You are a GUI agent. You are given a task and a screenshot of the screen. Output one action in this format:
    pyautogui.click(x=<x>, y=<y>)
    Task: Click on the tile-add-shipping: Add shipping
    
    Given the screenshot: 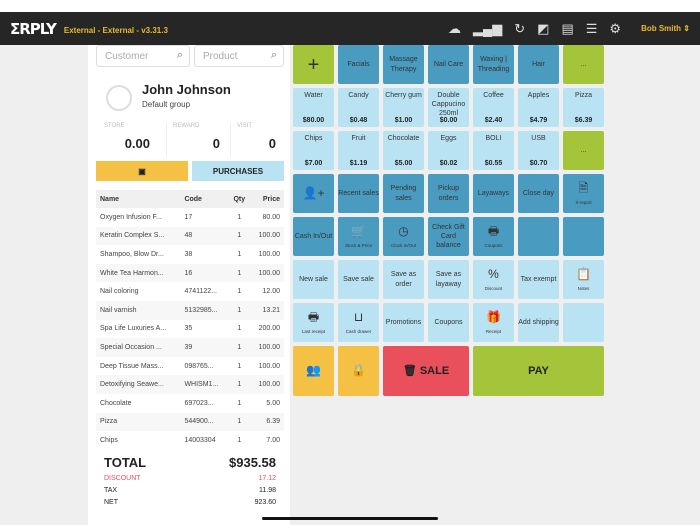 What is the action you would take?
    pyautogui.click(x=538, y=322)
    